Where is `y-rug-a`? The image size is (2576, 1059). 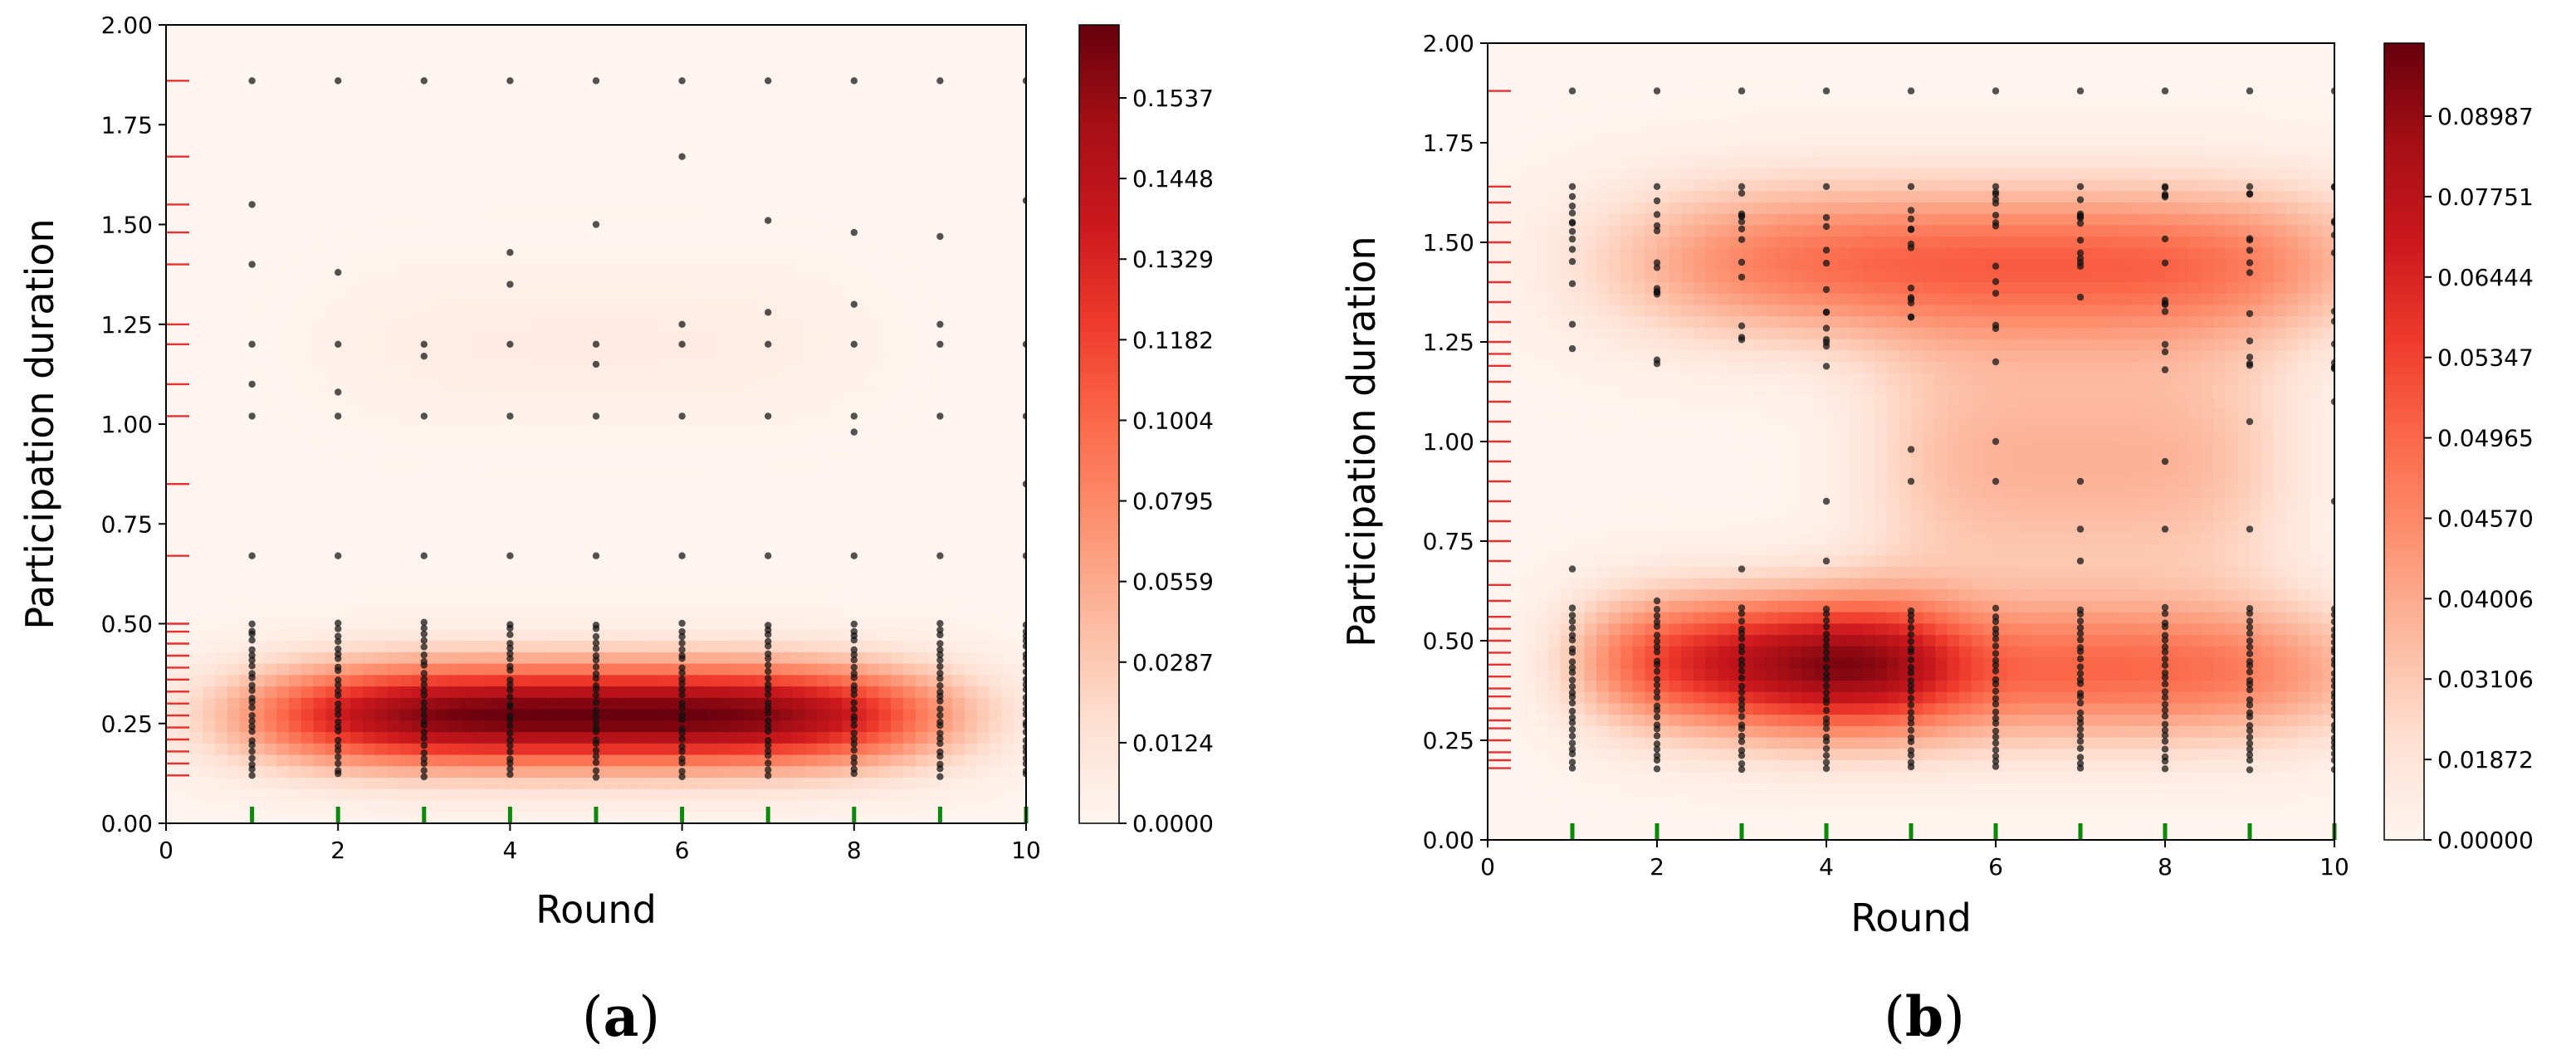
y-rug-a is located at coordinates (177, 429).